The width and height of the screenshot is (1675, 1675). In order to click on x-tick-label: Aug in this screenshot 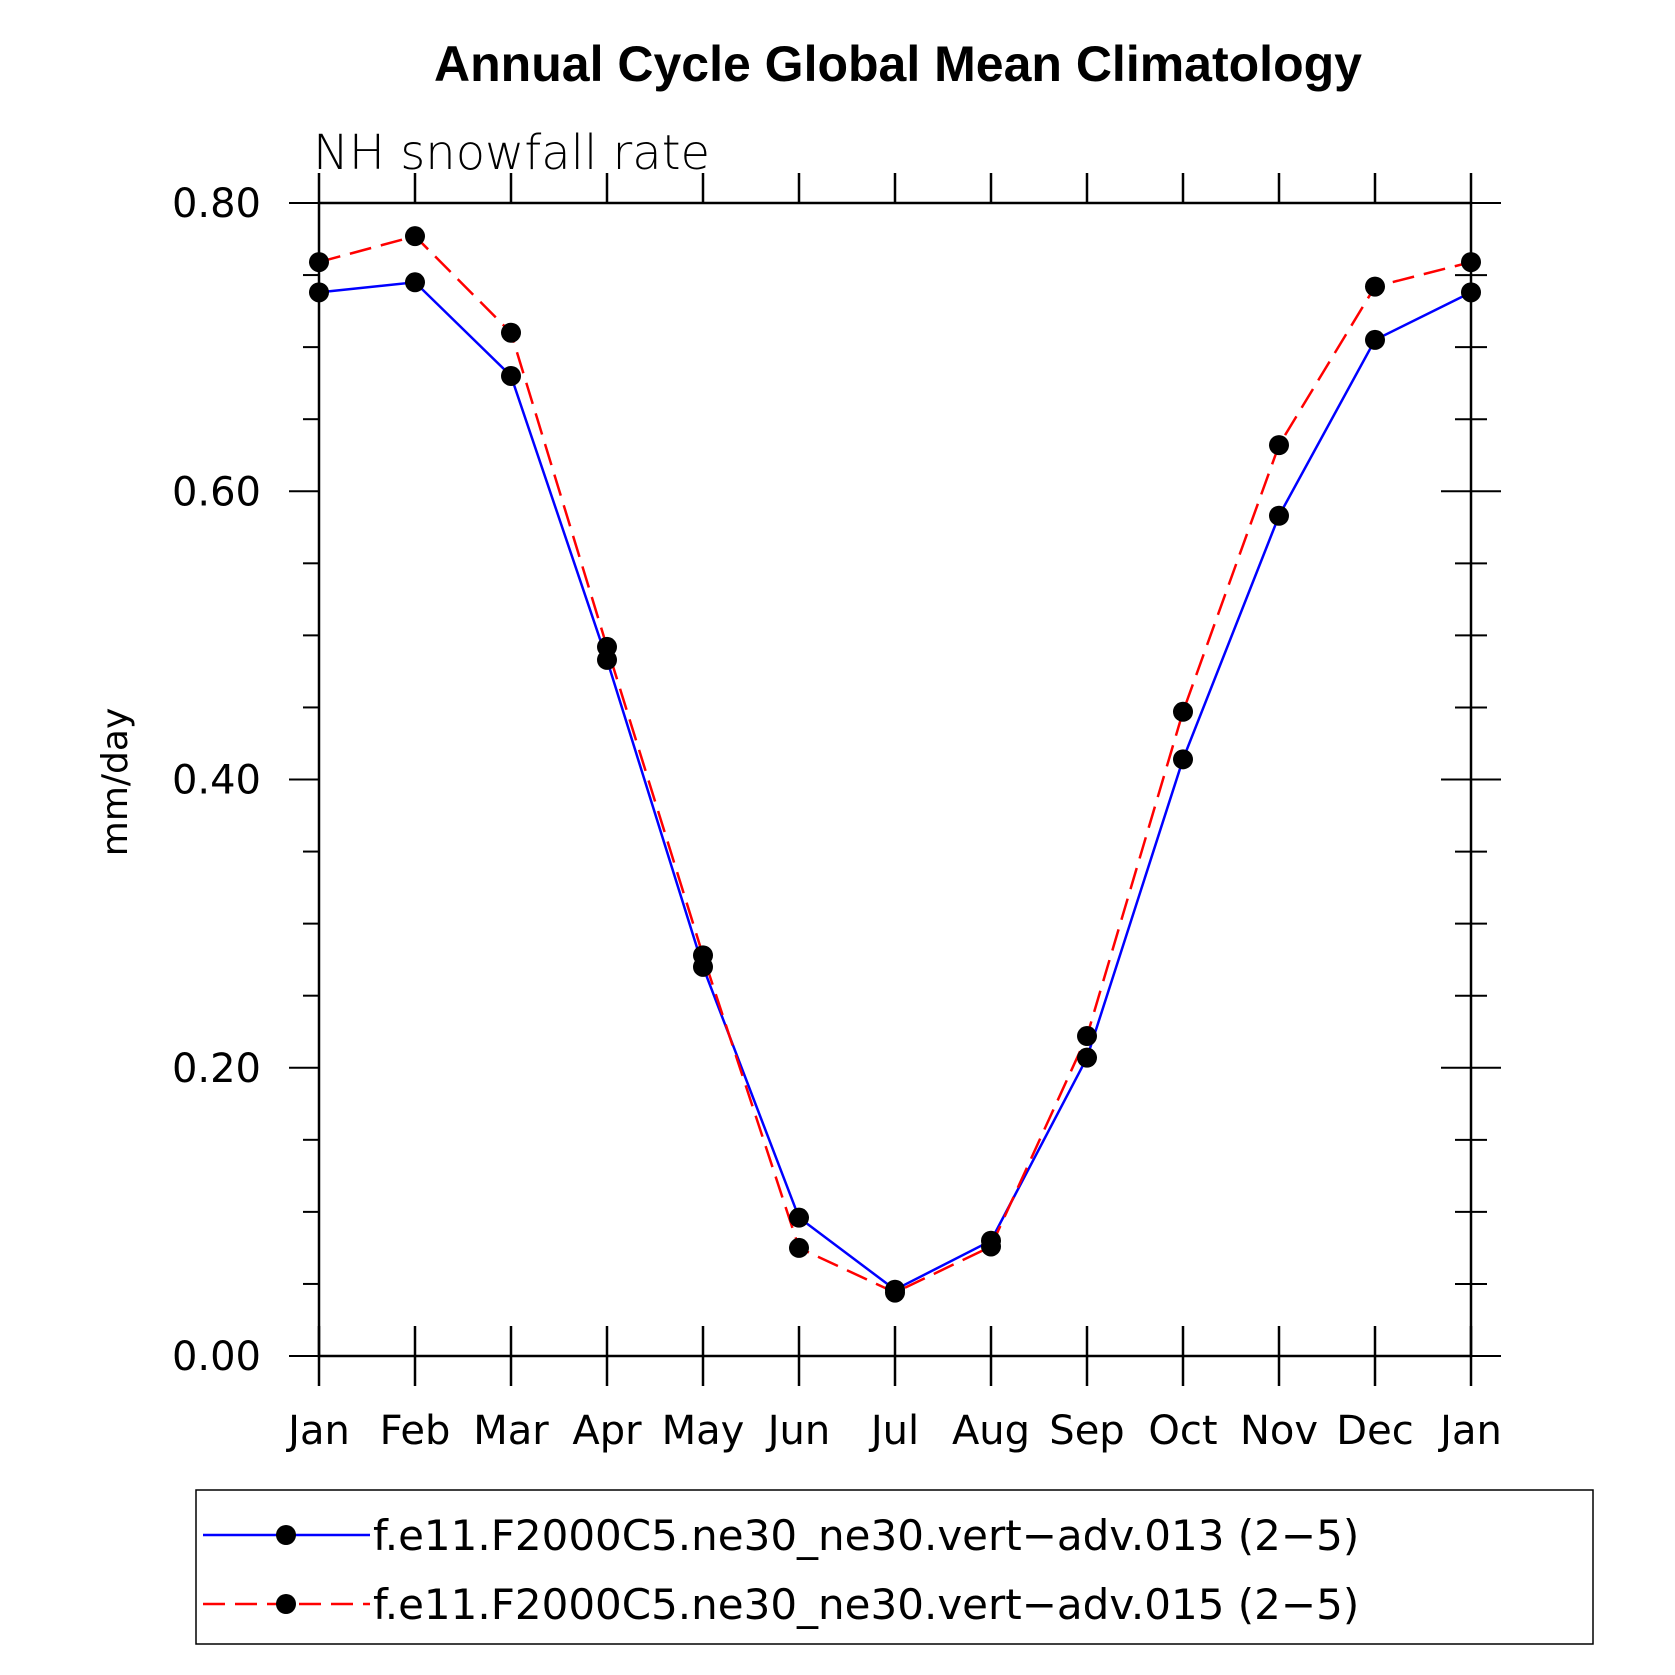, I will do `click(991, 1431)`.